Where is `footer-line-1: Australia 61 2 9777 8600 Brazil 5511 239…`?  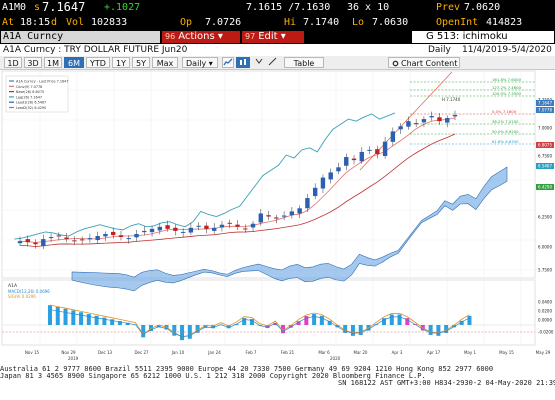 footer-line-1: Australia 61 2 9777 8600 Brazil 5511 239… is located at coordinates (247, 369).